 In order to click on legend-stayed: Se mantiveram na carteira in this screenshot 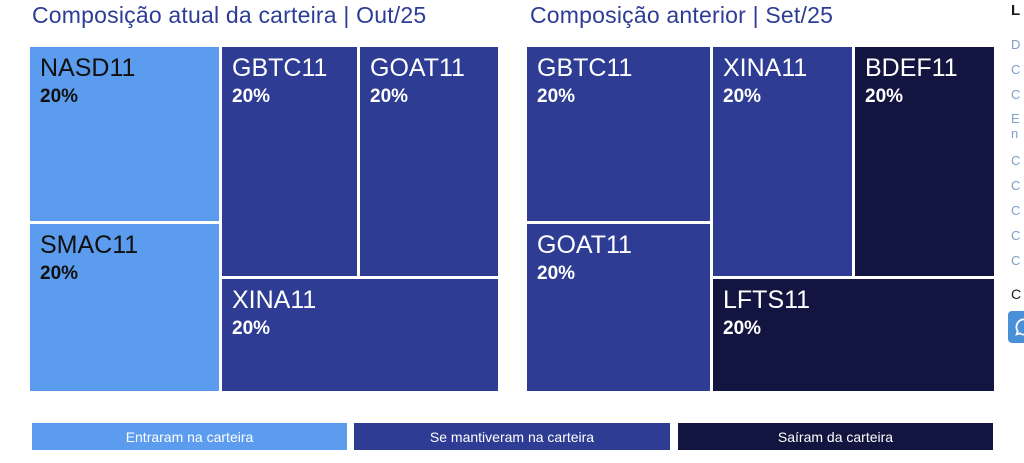, I will do `click(512, 436)`.